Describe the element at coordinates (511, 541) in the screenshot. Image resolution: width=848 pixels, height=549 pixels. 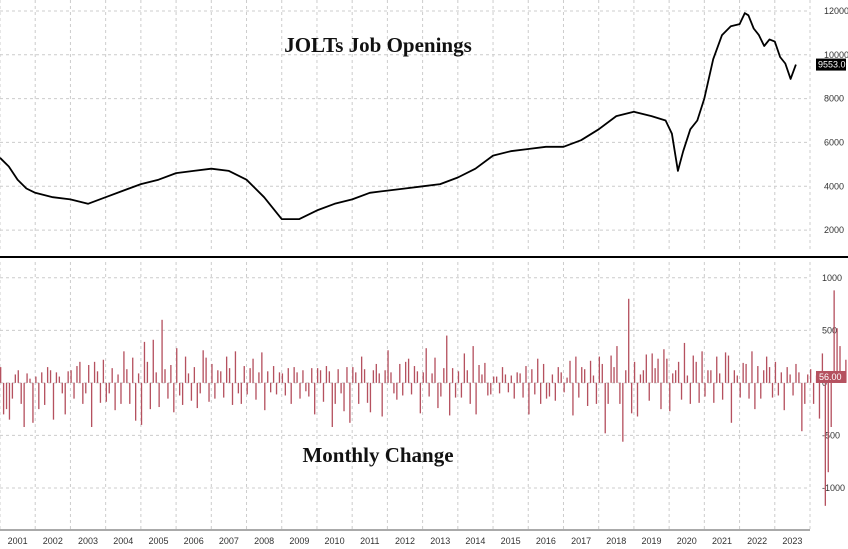
I see `x-tick-label: 2015` at that location.